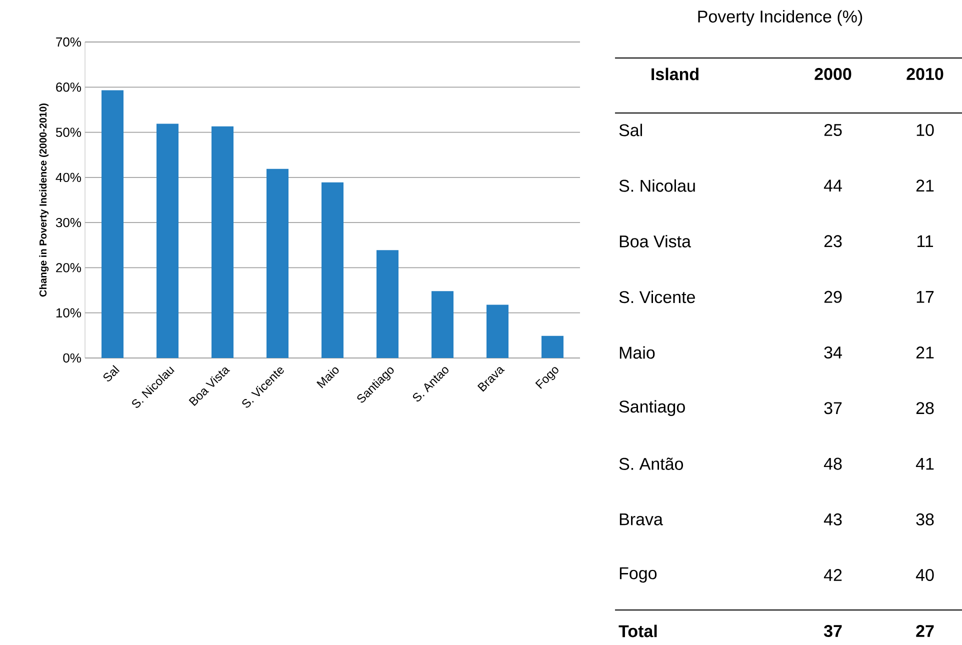  I want to click on y-tick-label: 0%, so click(72, 358).